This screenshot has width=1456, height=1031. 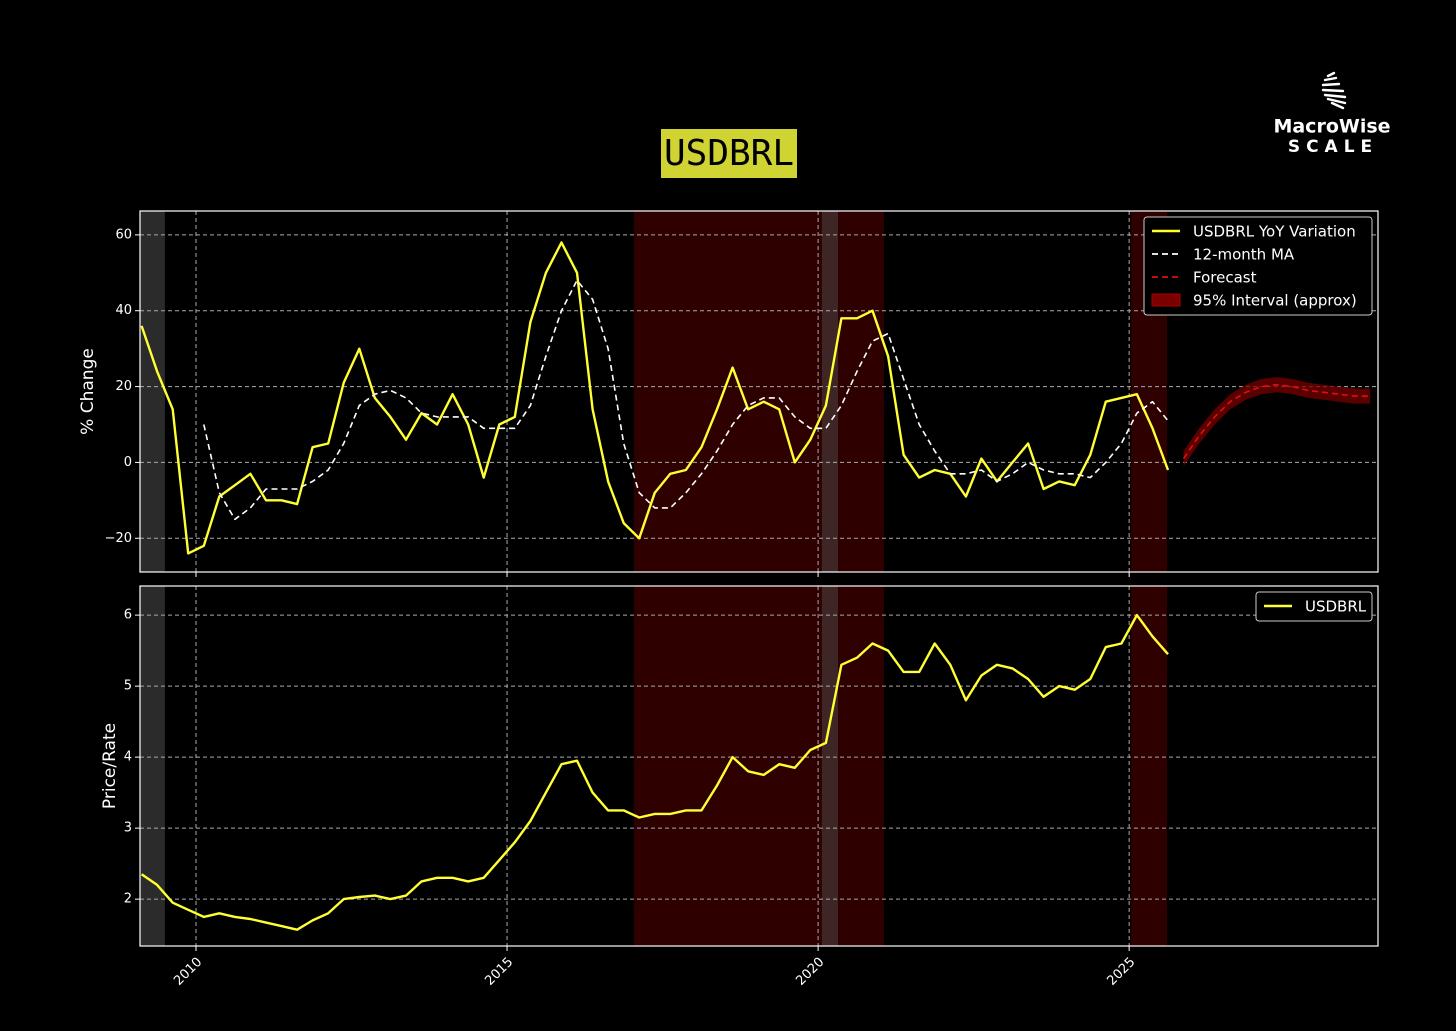 I want to click on y-tick-label: 5, so click(x=128, y=686).